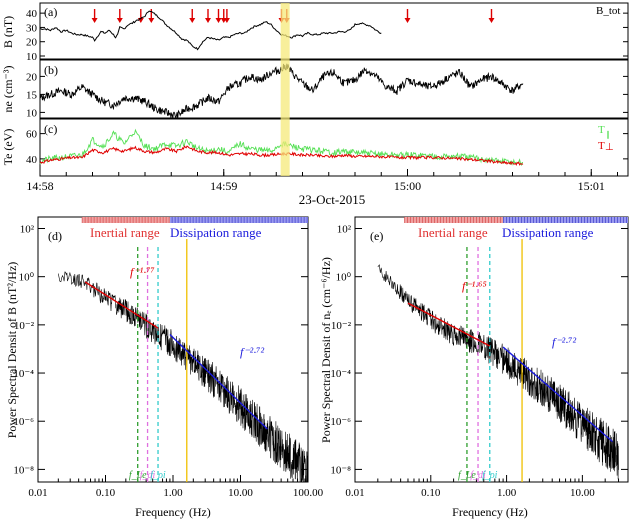 This screenshot has width=630, height=521. What do you see at coordinates (142, 272) in the screenshot?
I see `panel-d-inertial-exponent: f⁻¹·⁷⁷` at bounding box center [142, 272].